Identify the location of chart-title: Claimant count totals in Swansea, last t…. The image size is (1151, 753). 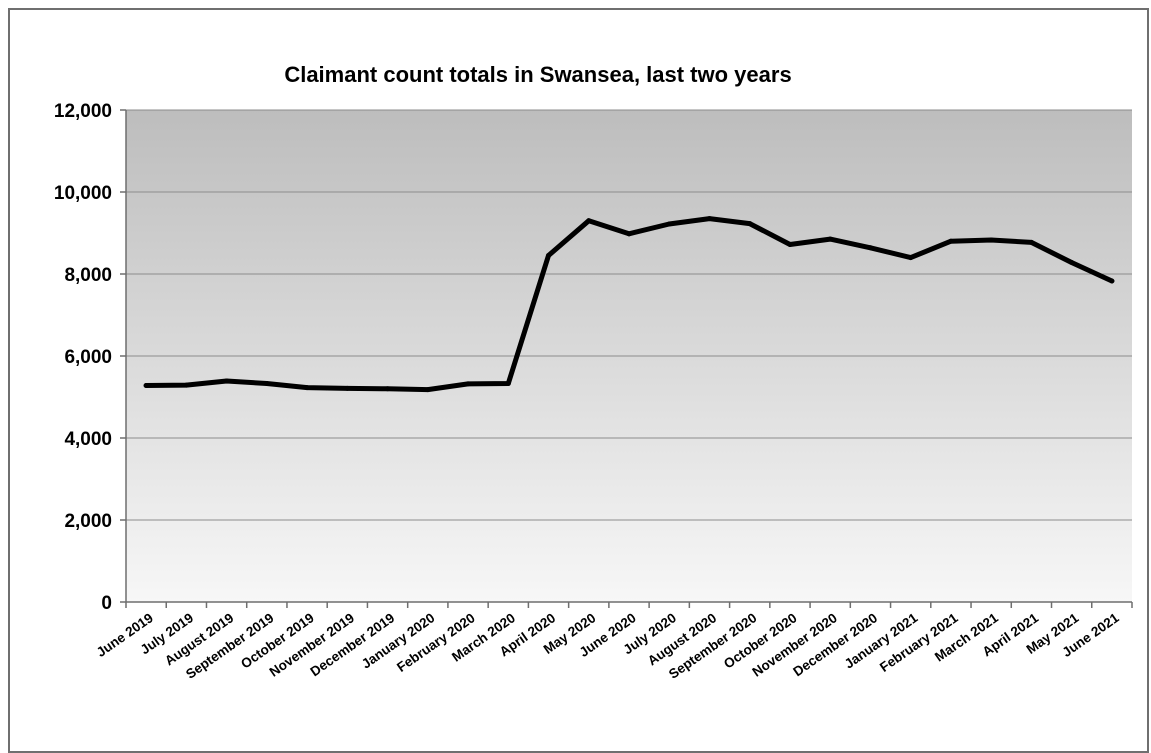
(537, 74).